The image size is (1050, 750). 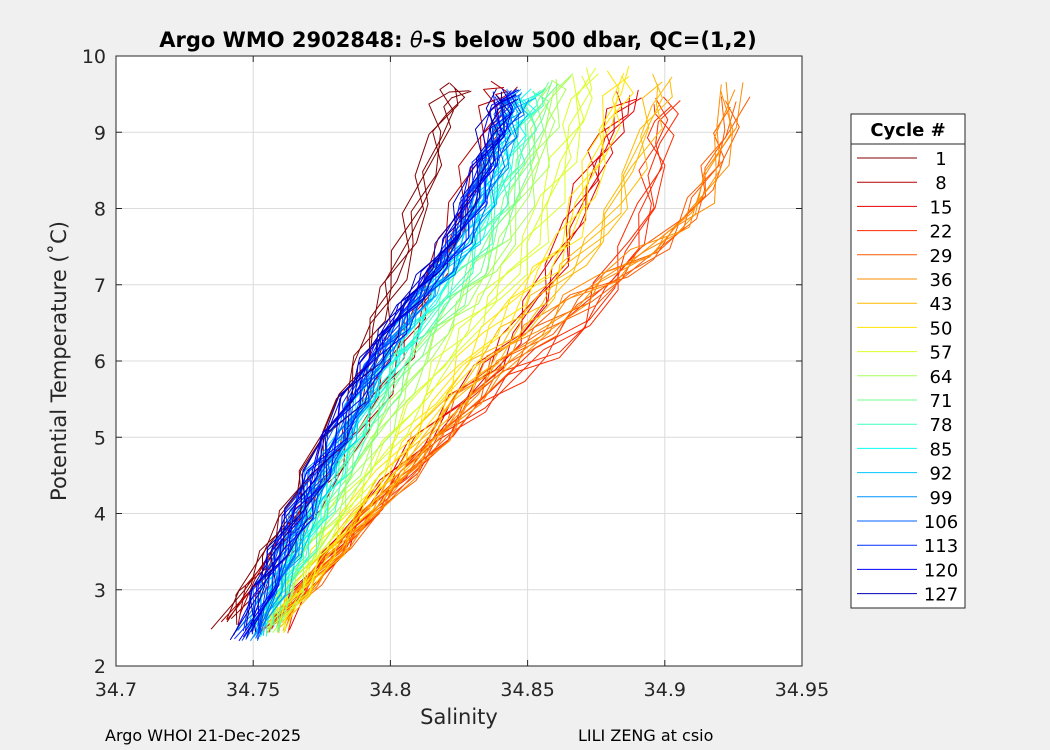 What do you see at coordinates (100, 210) in the screenshot?
I see `y-tick-label: 8` at bounding box center [100, 210].